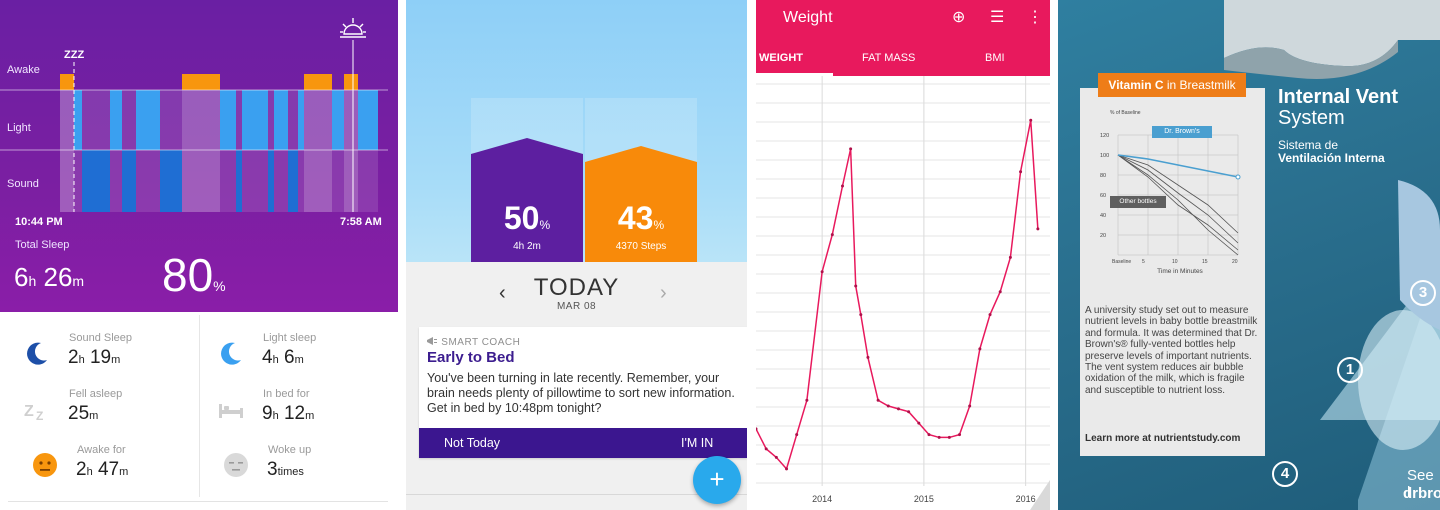 The width and height of the screenshot is (1440, 510). What do you see at coordinates (1121, 262) in the screenshot?
I see `pg-xtick-0: Baseline` at bounding box center [1121, 262].